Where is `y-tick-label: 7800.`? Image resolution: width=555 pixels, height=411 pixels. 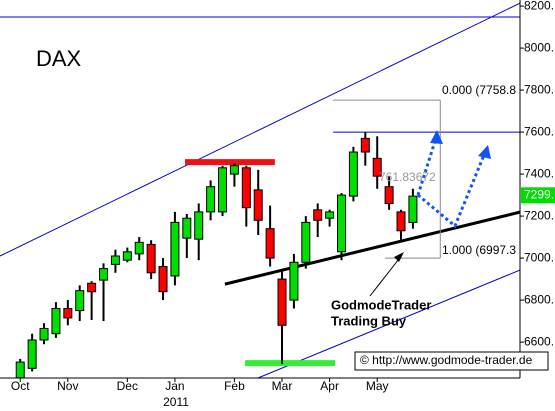 y-tick-label: 7800. is located at coordinates (539, 89).